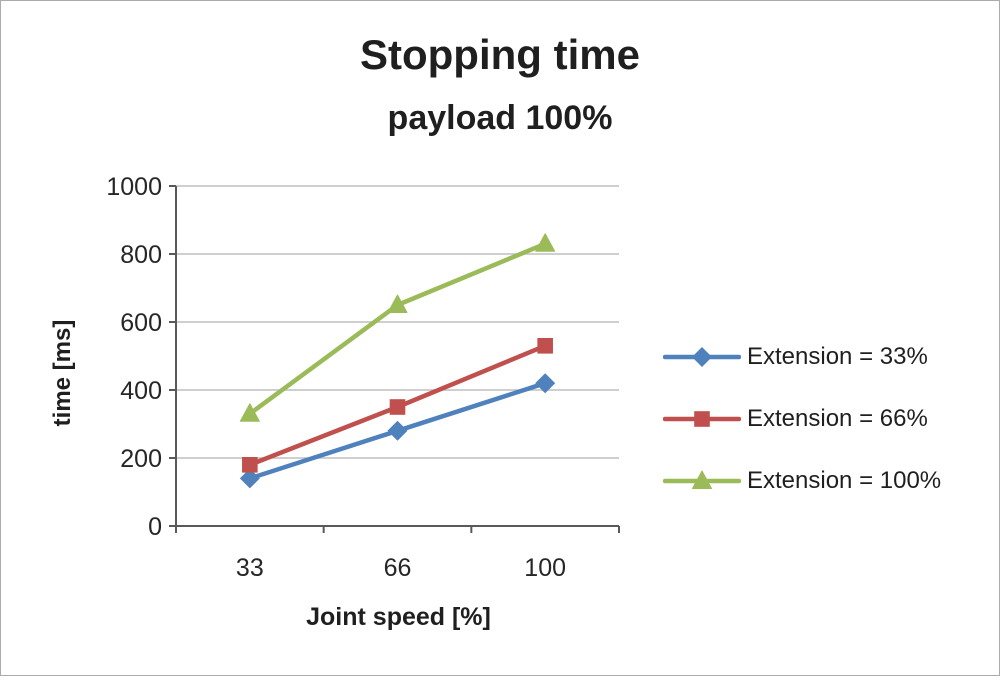  I want to click on legend-item: Extension = 100%, so click(802, 481).